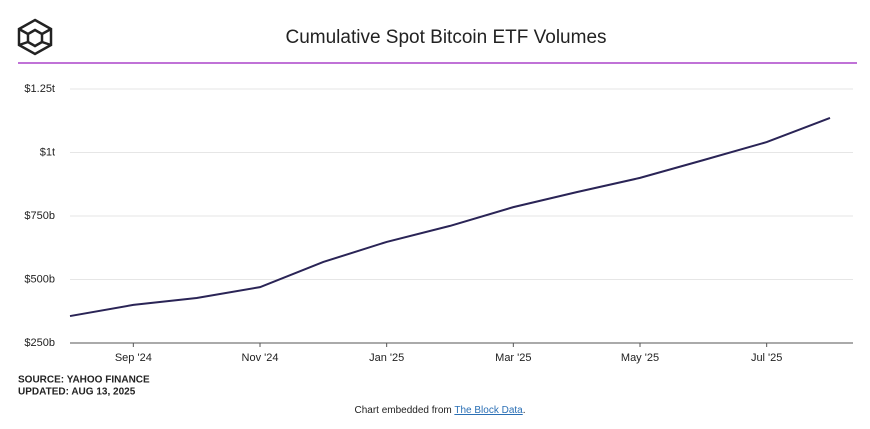  Describe the element at coordinates (39, 216) in the screenshot. I see `y-tick-label: $750b` at that location.